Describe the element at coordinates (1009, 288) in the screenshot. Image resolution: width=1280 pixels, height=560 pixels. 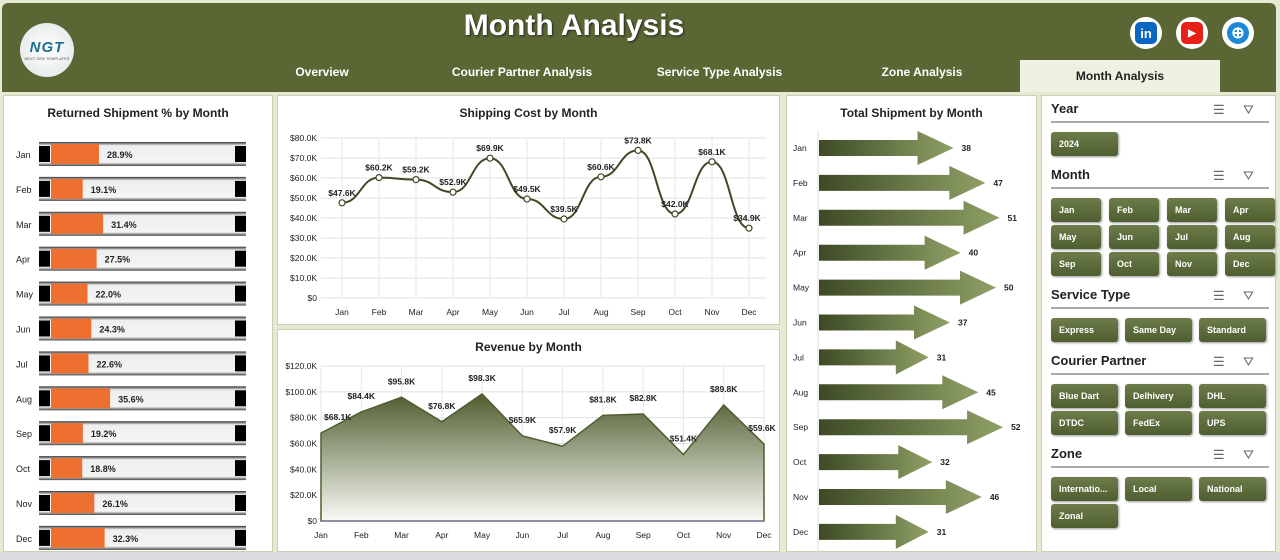
I see `data-label: 50` at that location.